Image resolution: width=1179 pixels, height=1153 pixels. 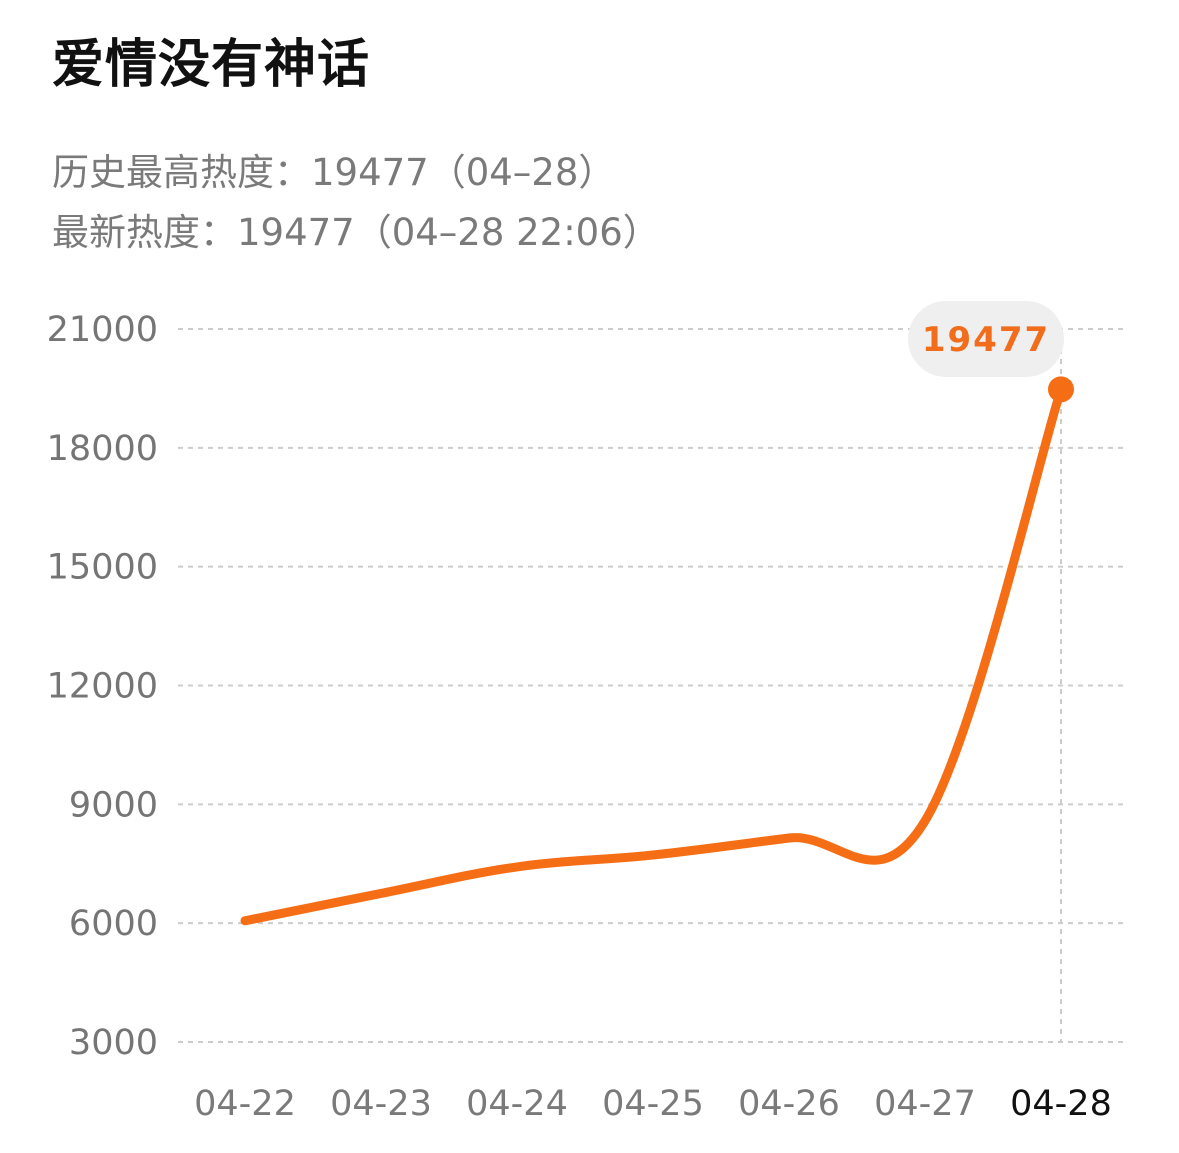 I want to click on y-tick-label: 15000, so click(x=102, y=568).